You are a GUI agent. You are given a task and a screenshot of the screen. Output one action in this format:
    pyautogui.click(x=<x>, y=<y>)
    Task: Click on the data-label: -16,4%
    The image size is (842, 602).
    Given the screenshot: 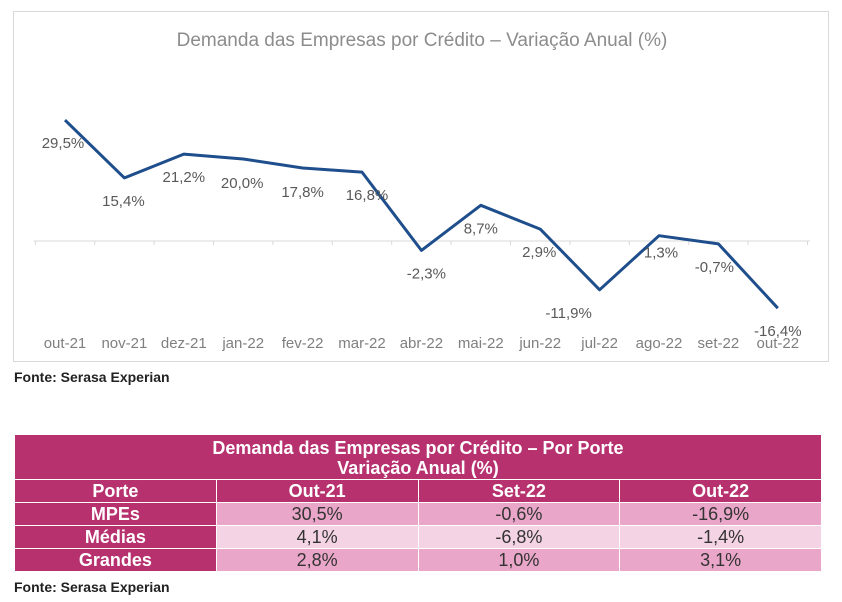 What is the action you would take?
    pyautogui.click(x=778, y=331)
    